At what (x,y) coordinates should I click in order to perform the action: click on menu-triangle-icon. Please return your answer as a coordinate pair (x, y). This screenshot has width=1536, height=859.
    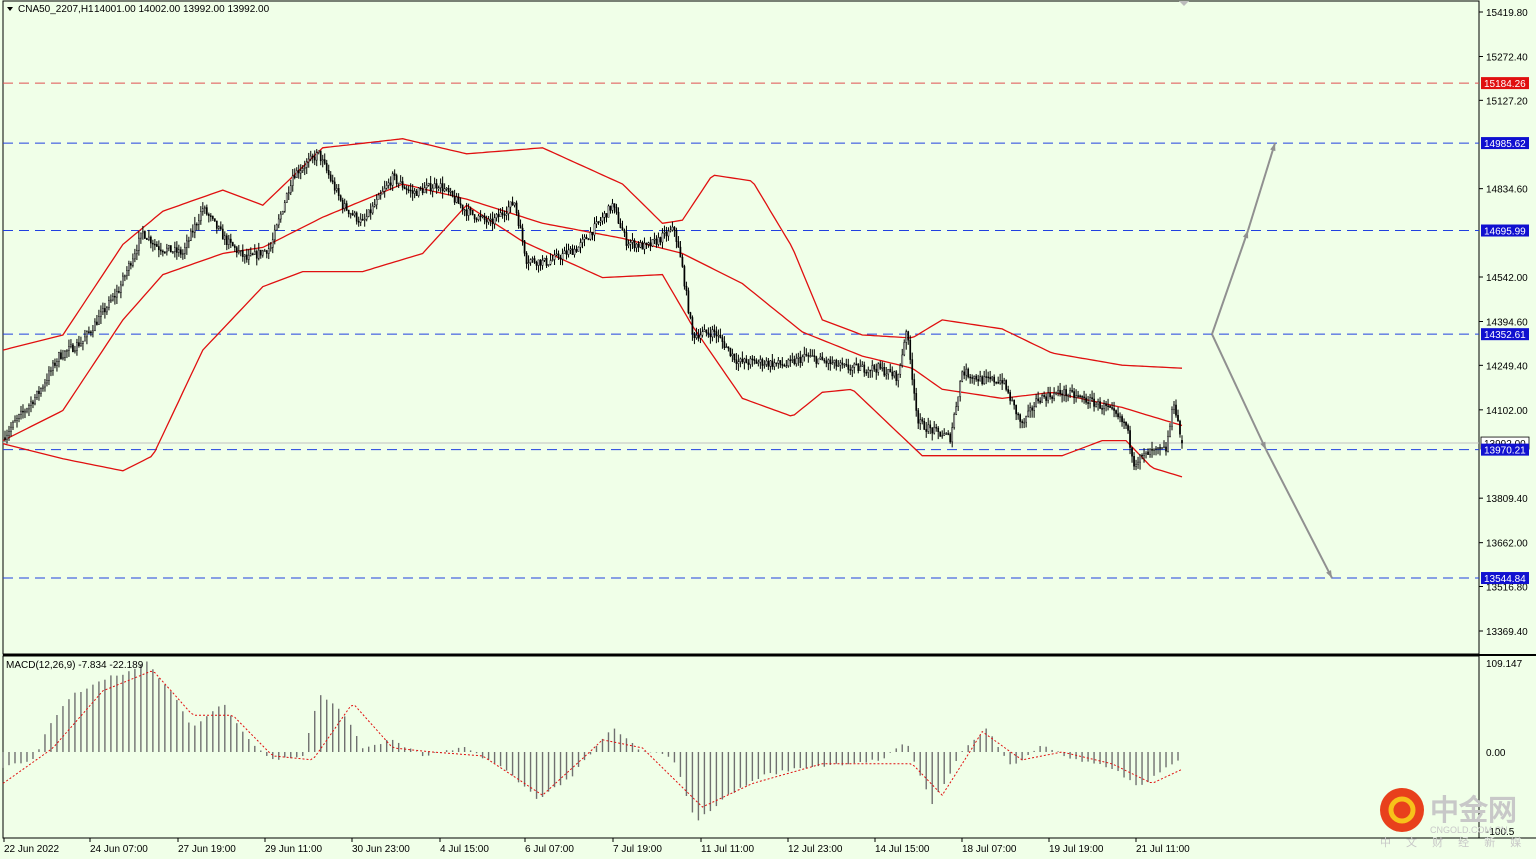
    Looking at the image, I should click on (10, 9).